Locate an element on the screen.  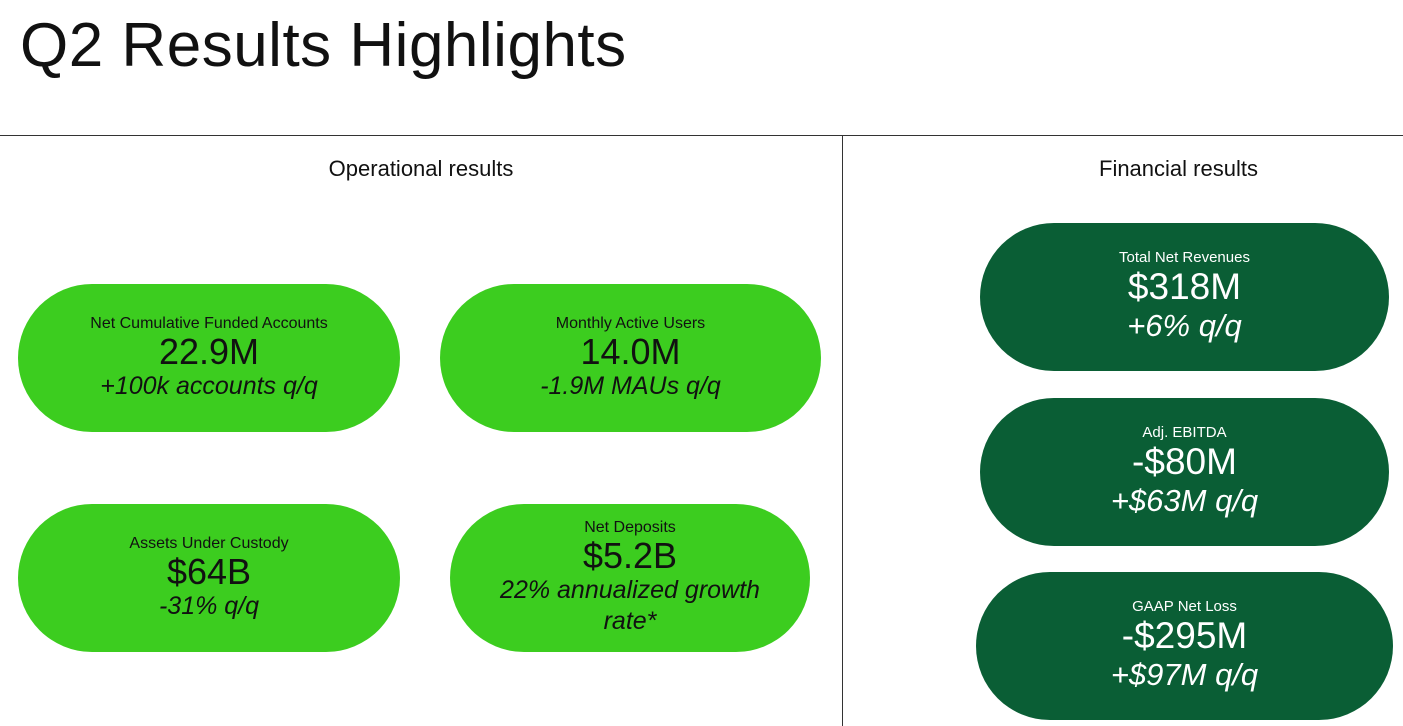
metric-card-assets-under-custody: Assets Under Custody $64B -31% q/q is located at coordinates (209, 578).